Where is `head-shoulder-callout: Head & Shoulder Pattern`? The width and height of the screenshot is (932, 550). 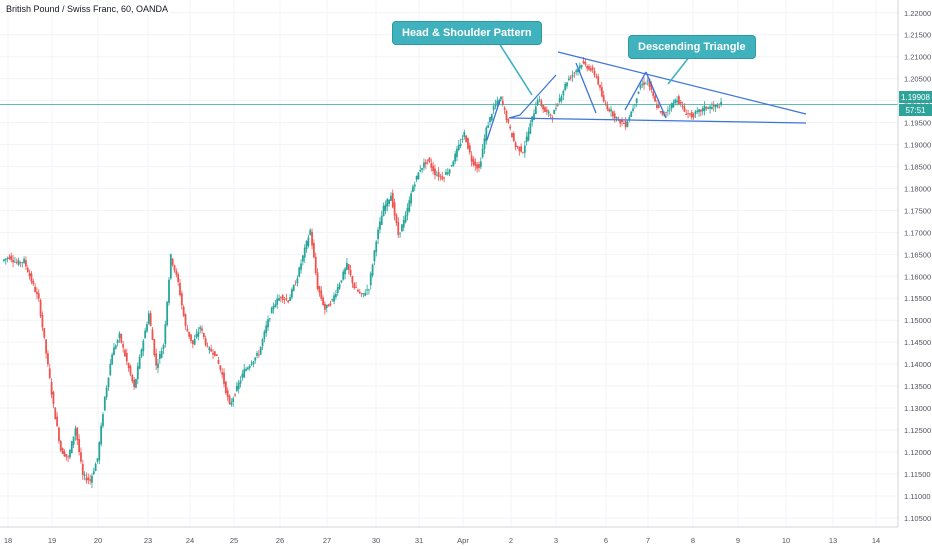 head-shoulder-callout: Head & Shoulder Pattern is located at coordinates (467, 33).